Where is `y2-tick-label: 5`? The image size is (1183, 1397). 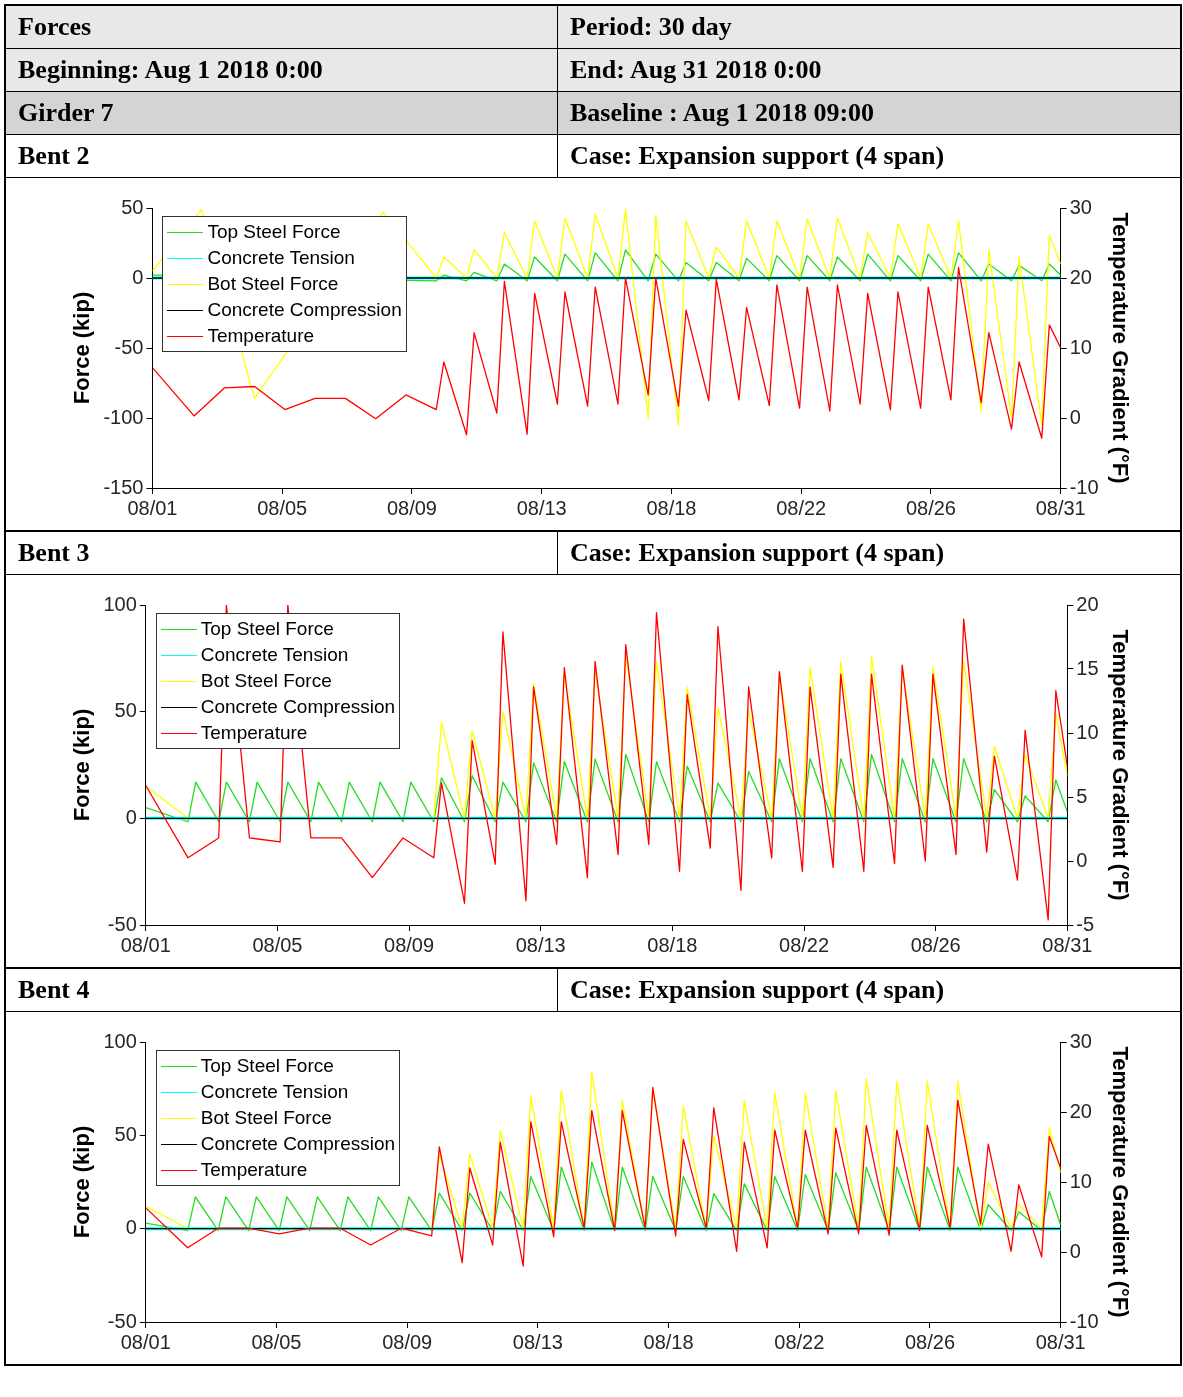
y2-tick-label: 5 is located at coordinates (1082, 795).